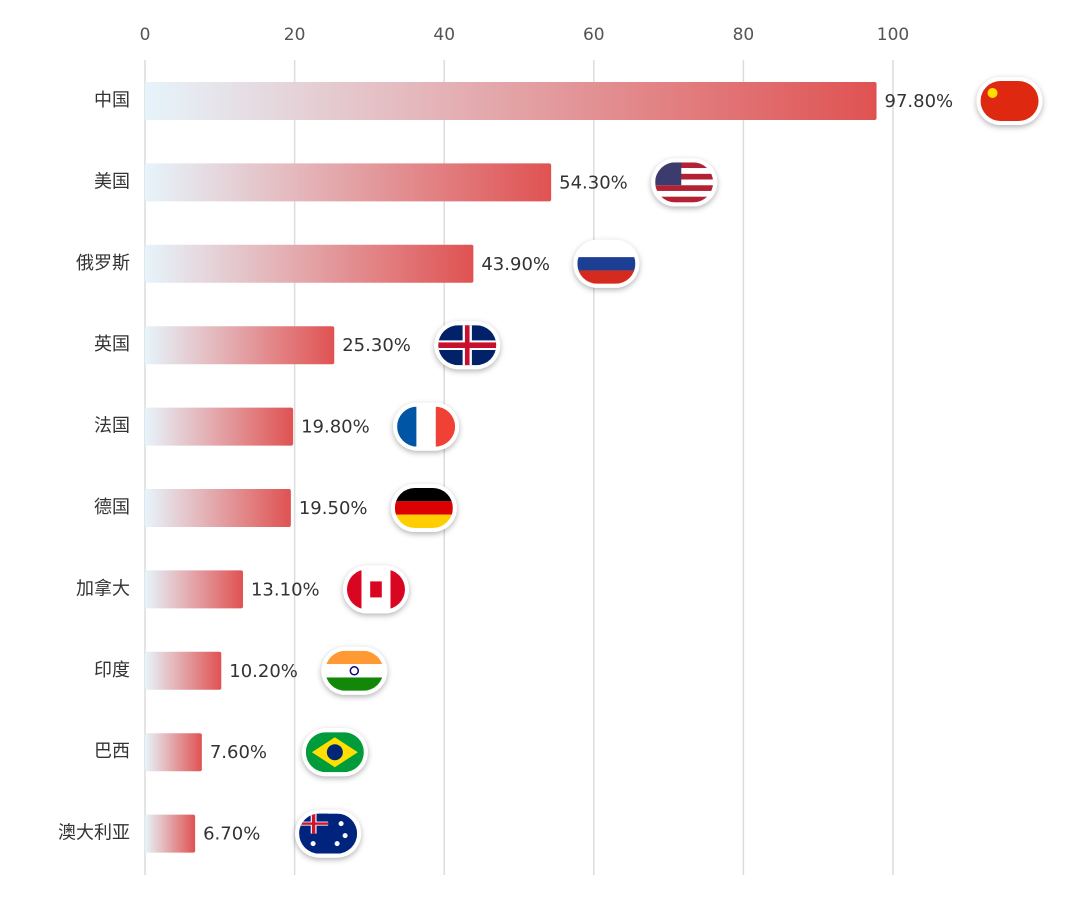 The image size is (1080, 909). I want to click on value-label: 97.80%, so click(919, 101).